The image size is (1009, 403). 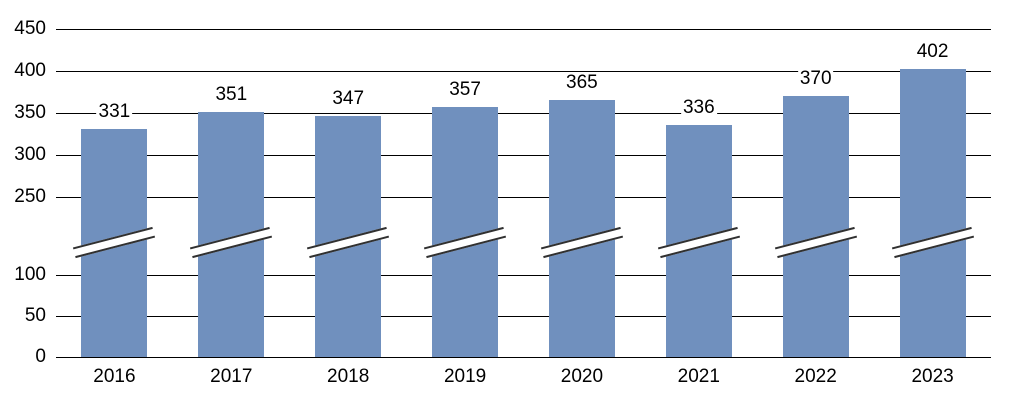 What do you see at coordinates (231, 94) in the screenshot?
I see `bar-value-label: 351` at bounding box center [231, 94].